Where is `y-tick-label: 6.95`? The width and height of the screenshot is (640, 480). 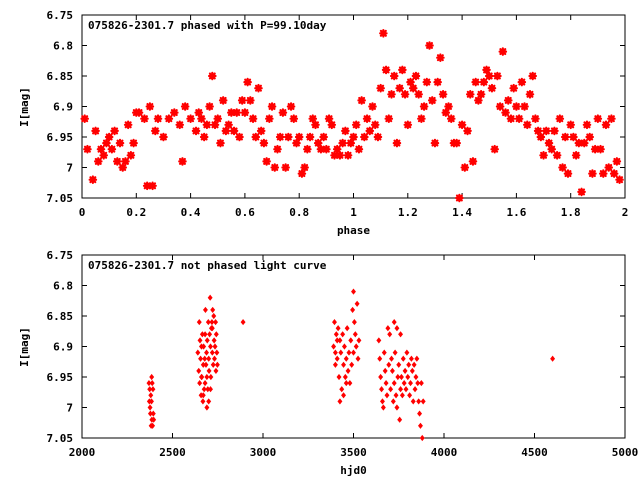 y-tick-label: 6.95 is located at coordinates (60, 377).